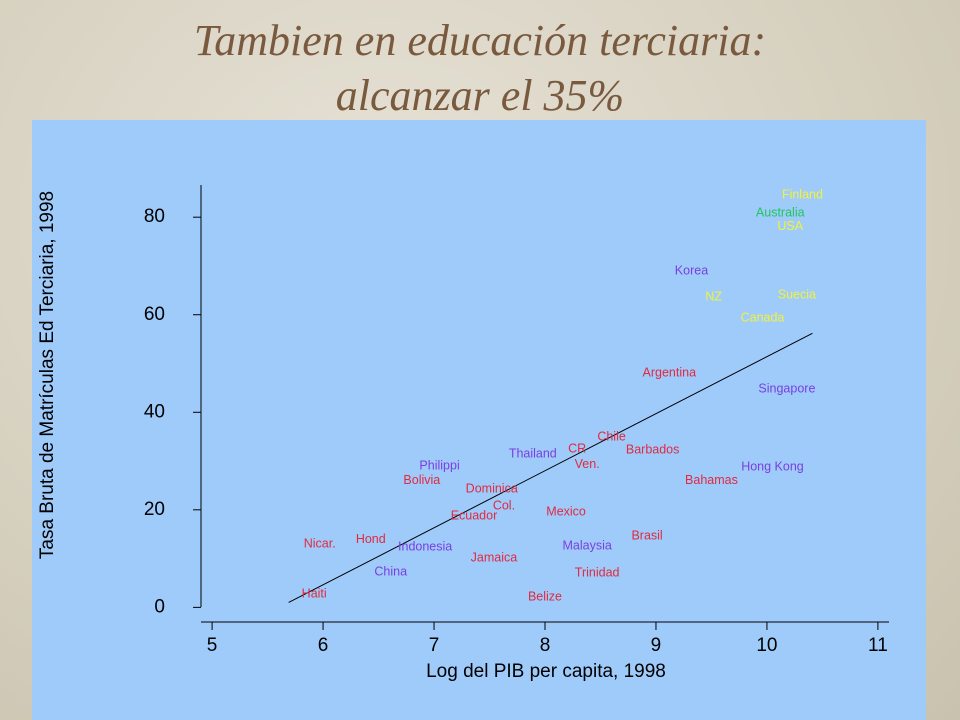 This screenshot has height=720, width=960. I want to click on point-label: Belize, so click(545, 596).